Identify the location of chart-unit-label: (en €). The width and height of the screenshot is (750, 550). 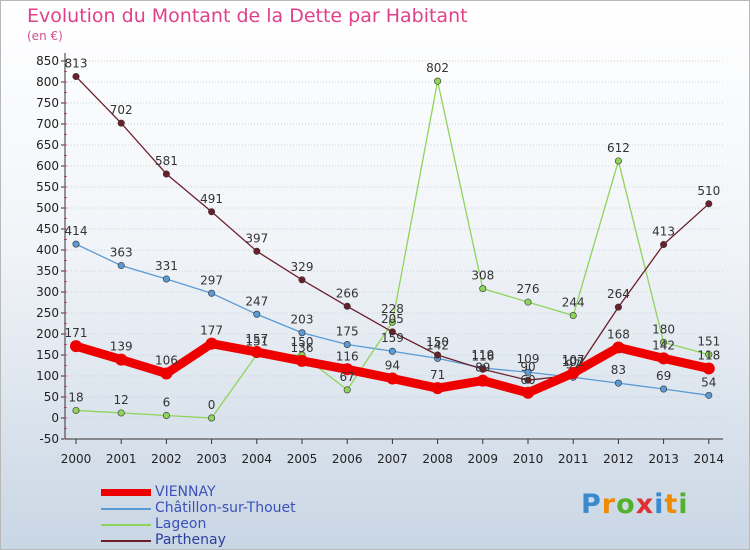
(45, 36).